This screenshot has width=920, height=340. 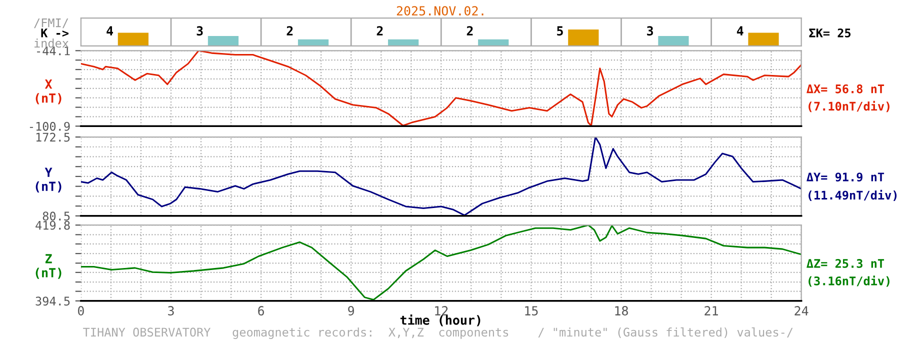 I want to click on text: K ->, so click(x=54, y=33).